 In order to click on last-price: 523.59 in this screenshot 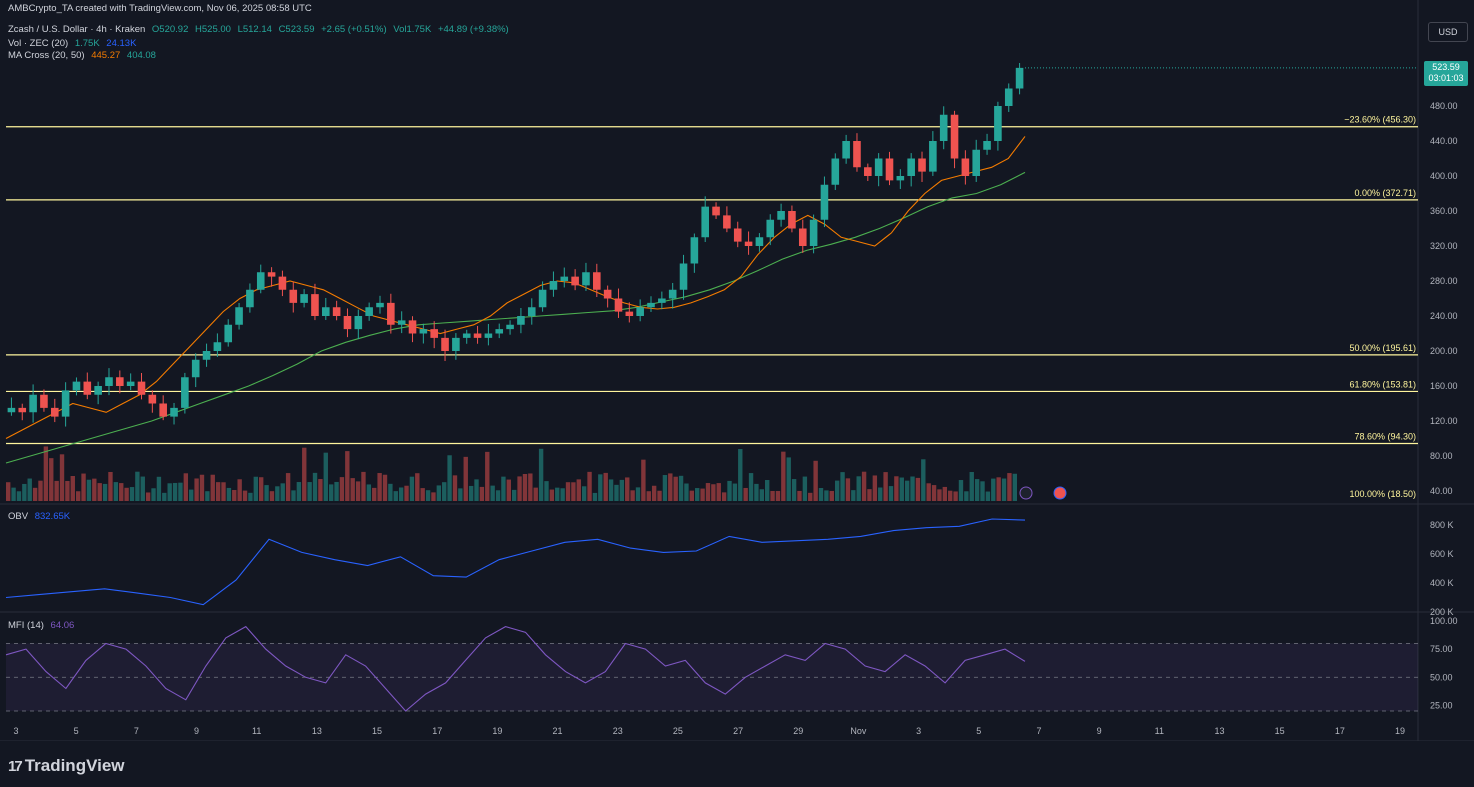, I will do `click(1446, 67)`.